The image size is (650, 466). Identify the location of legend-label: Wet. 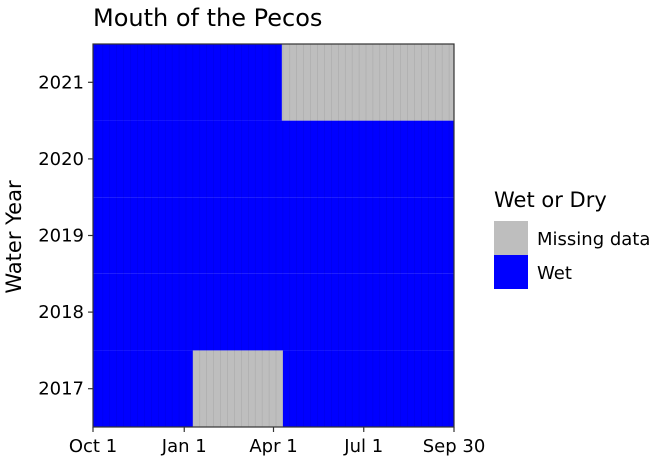
(554, 273).